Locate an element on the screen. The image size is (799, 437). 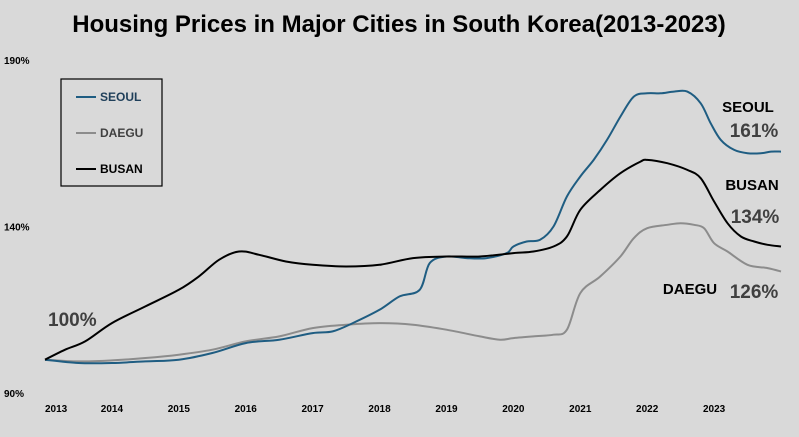
y-tick-label-90: 90% is located at coordinates (14, 394).